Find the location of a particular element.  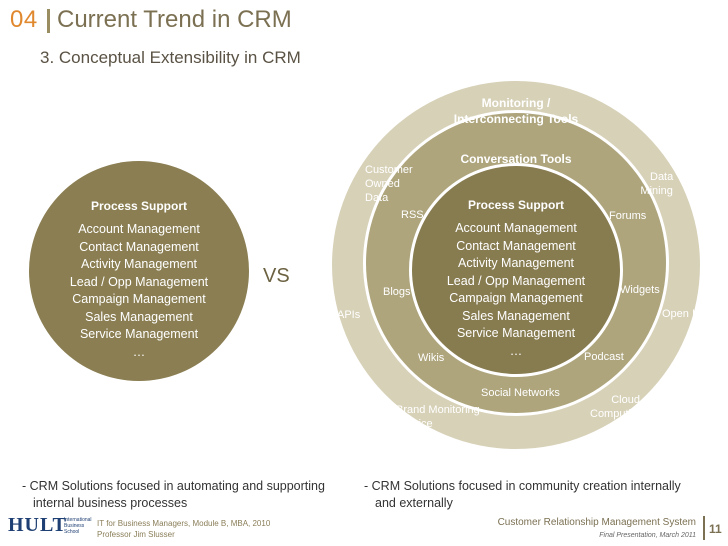

core-process-circle is located at coordinates (516, 270).